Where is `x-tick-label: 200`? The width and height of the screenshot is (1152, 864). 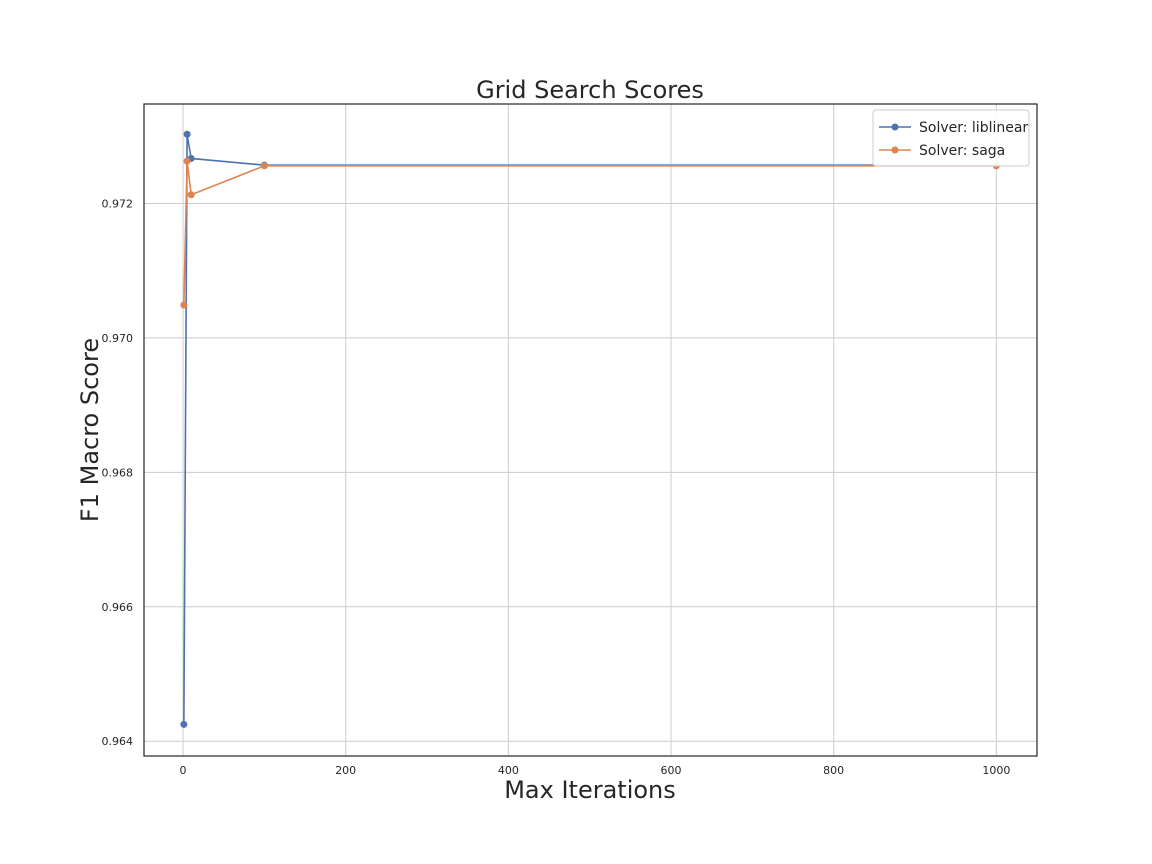 x-tick-label: 200 is located at coordinates (345, 770).